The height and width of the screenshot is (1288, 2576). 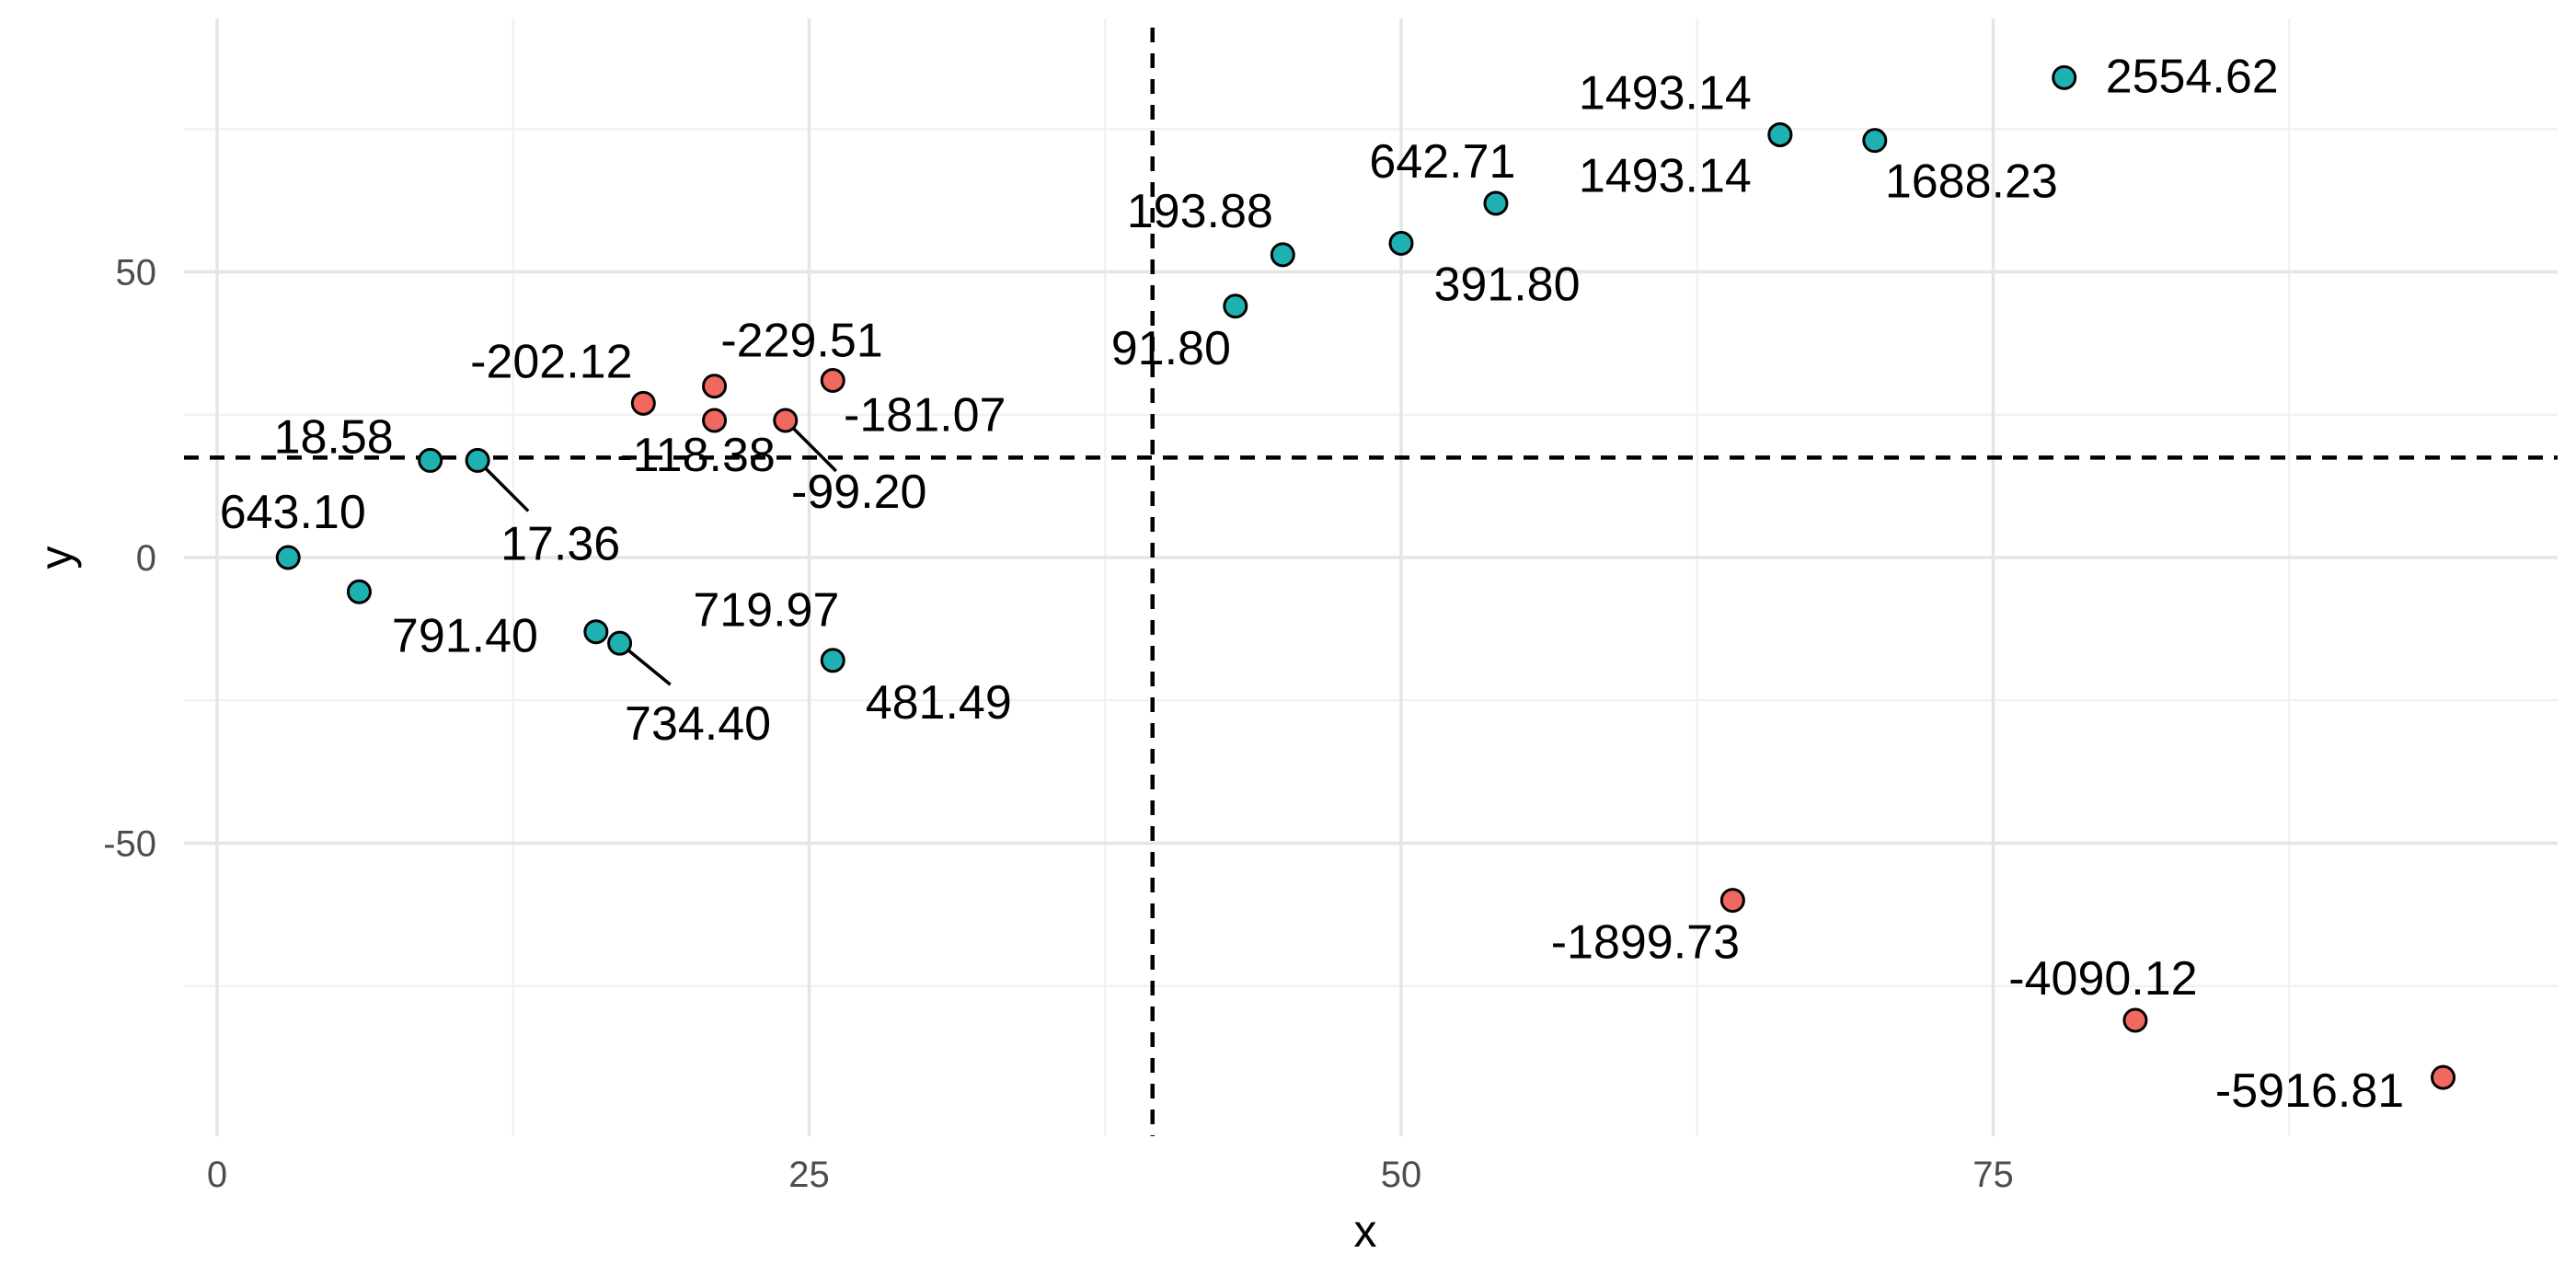 I want to click on point-label: -99.20, so click(x=858, y=493).